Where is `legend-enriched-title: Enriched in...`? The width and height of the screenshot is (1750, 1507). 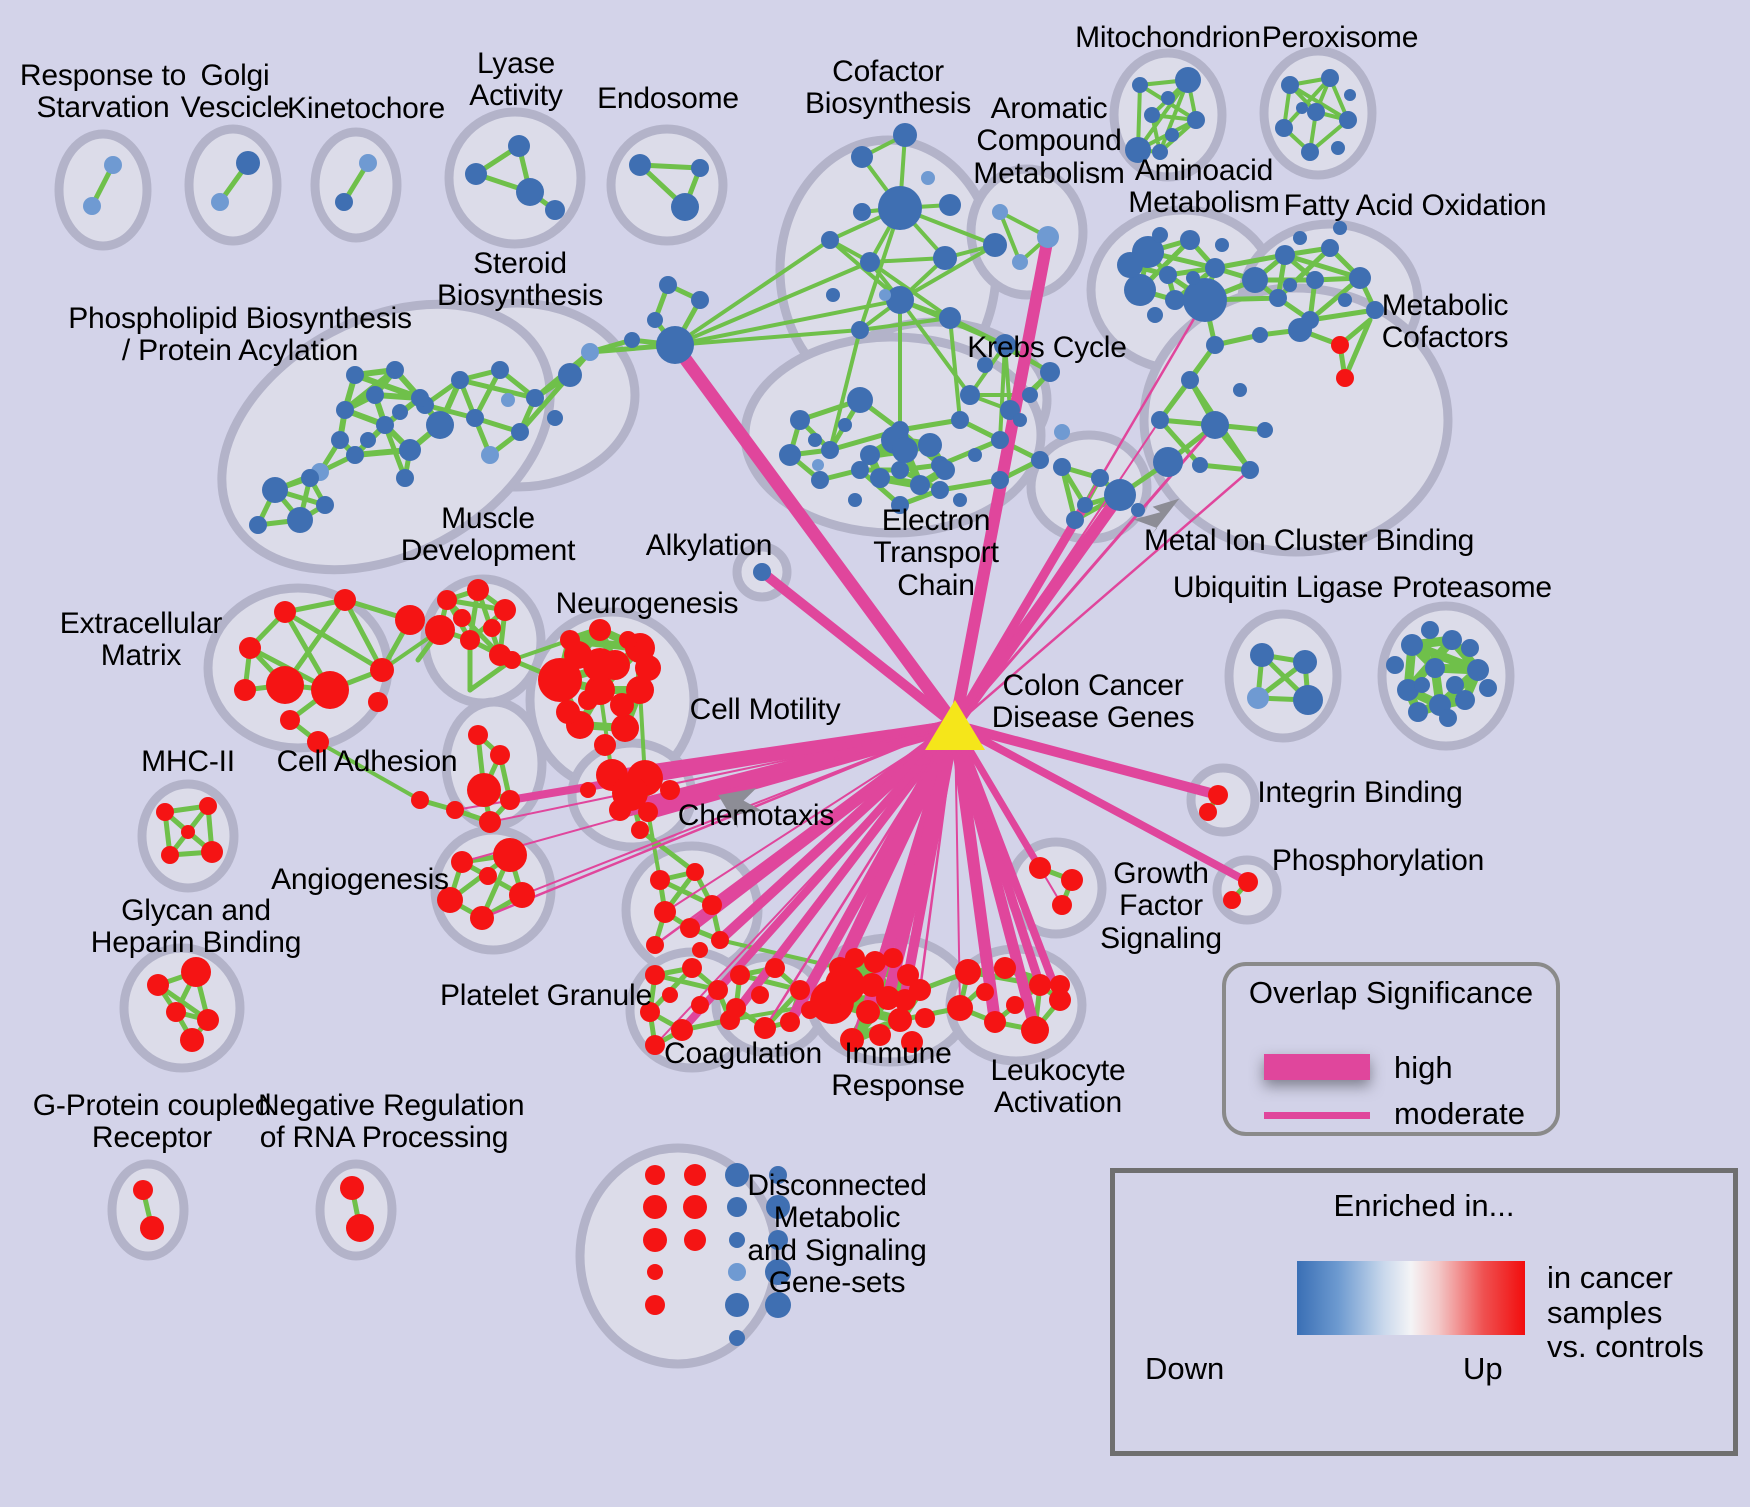 legend-enriched-title: Enriched in... is located at coordinates (1424, 1205).